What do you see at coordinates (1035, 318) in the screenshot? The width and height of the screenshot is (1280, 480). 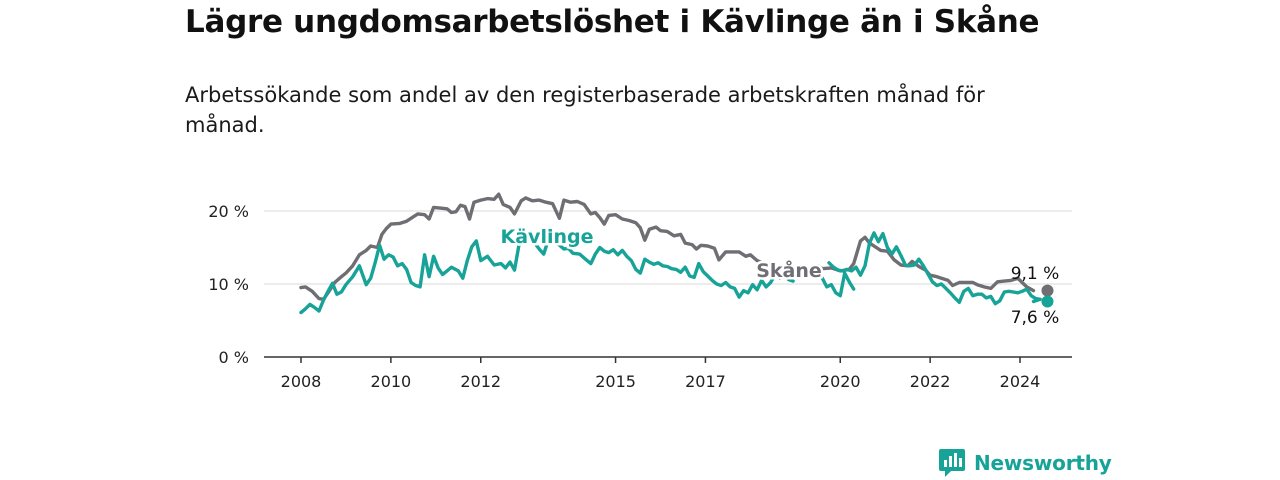 I see `end-label-kavlinge: 7,6 %` at bounding box center [1035, 318].